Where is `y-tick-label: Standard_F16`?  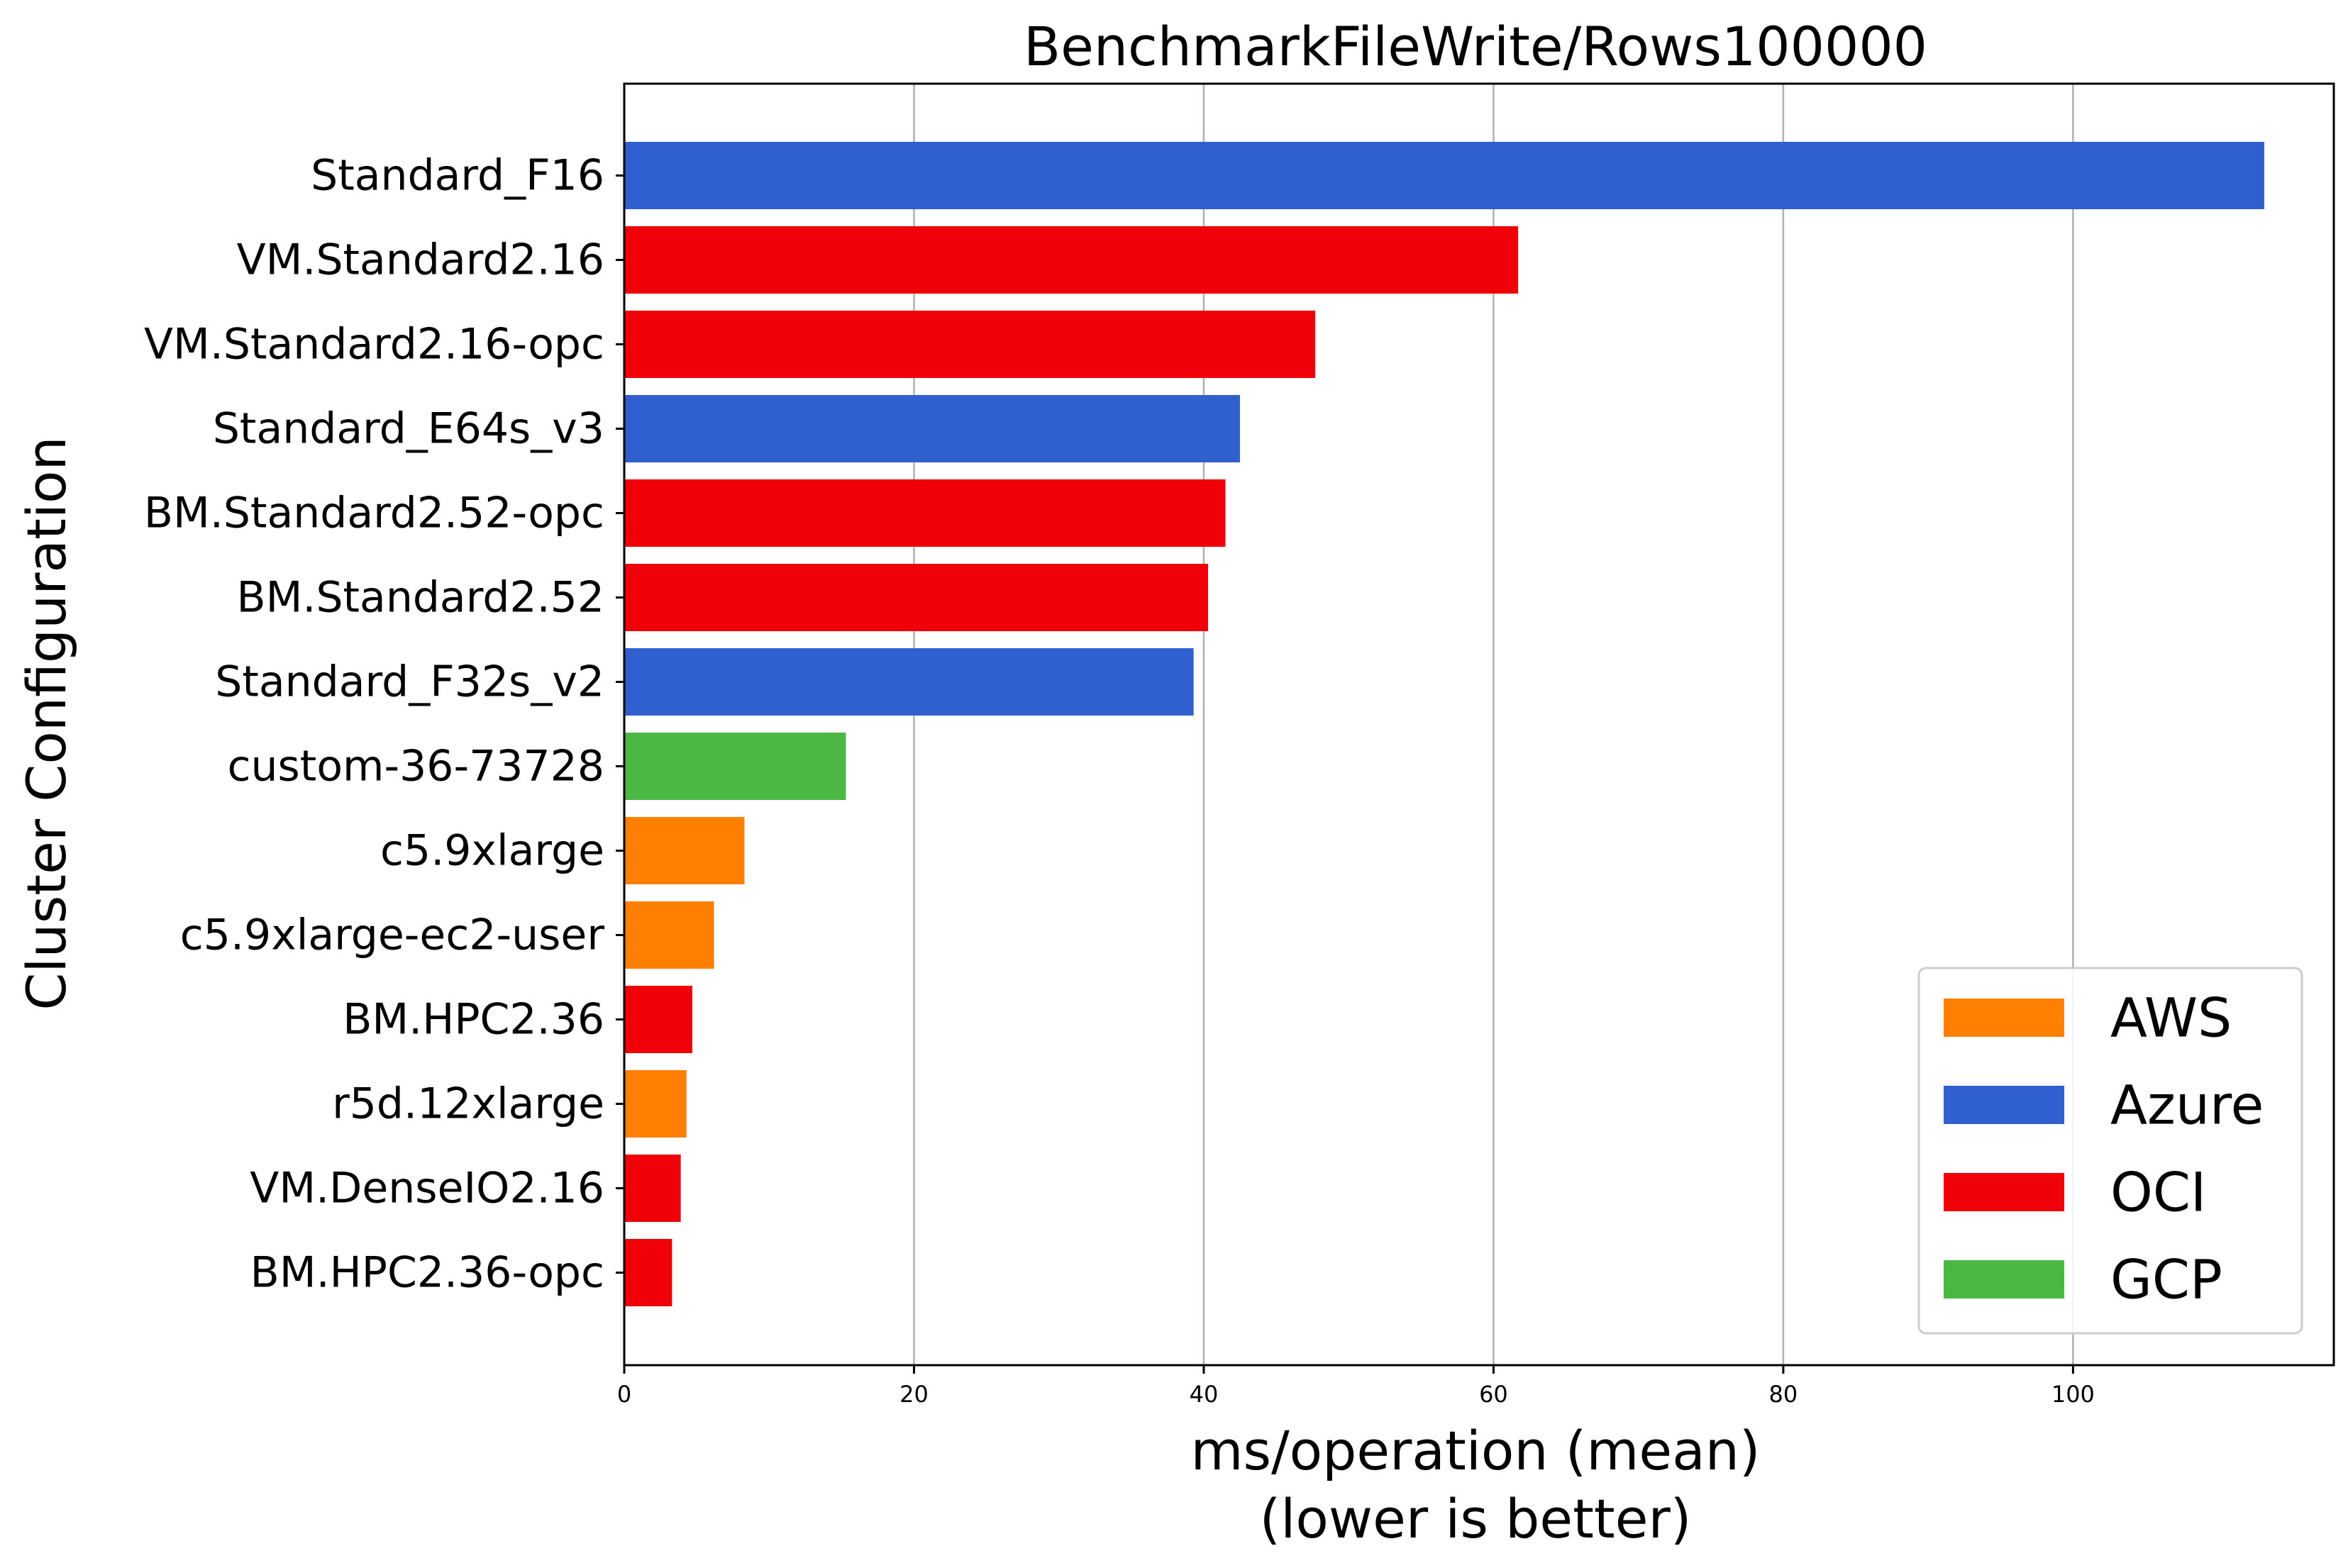 y-tick-label: Standard_F16 is located at coordinates (458, 176).